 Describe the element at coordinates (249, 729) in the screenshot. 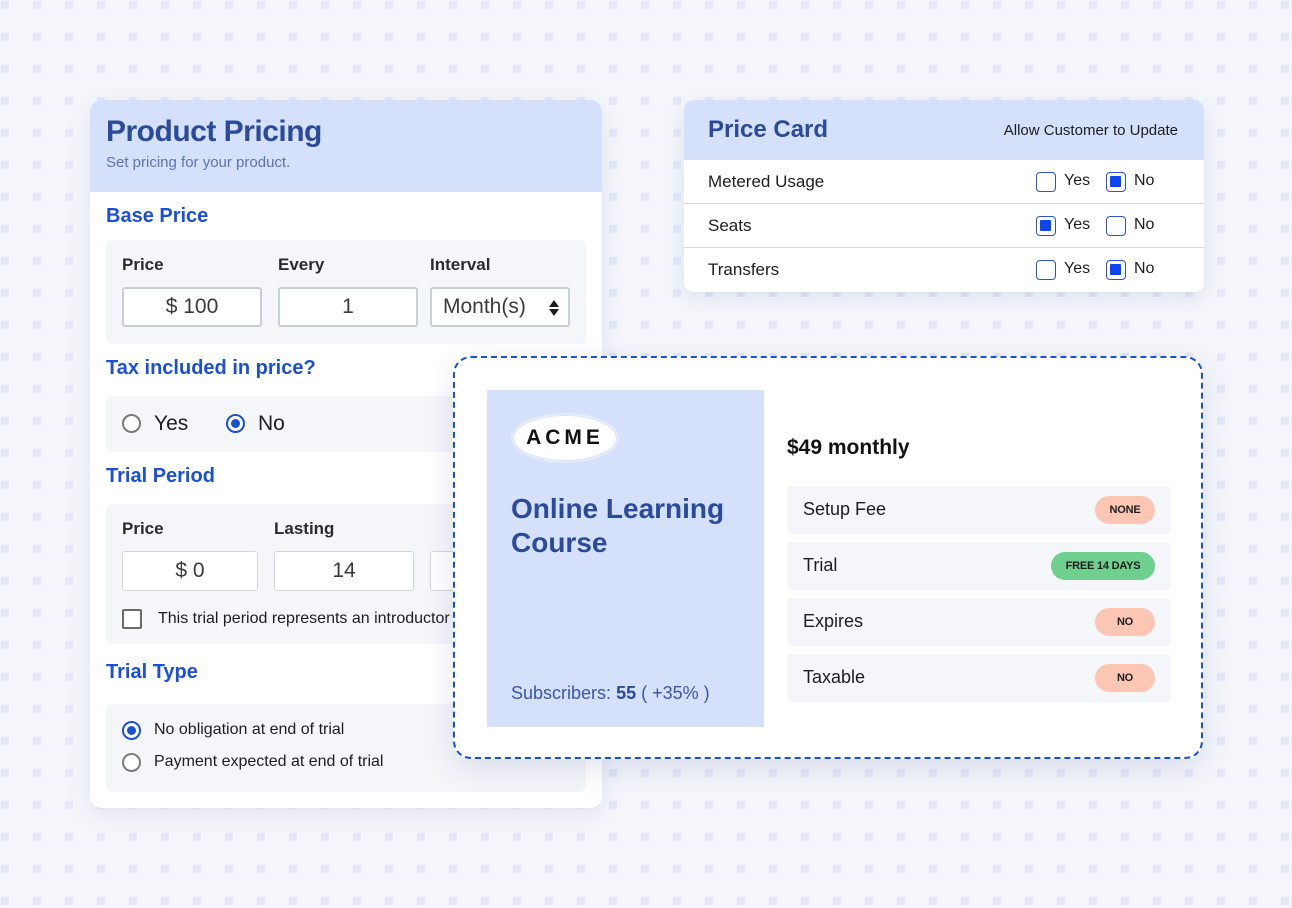

I see `no-obligation-label: No obligation at end of trial` at that location.